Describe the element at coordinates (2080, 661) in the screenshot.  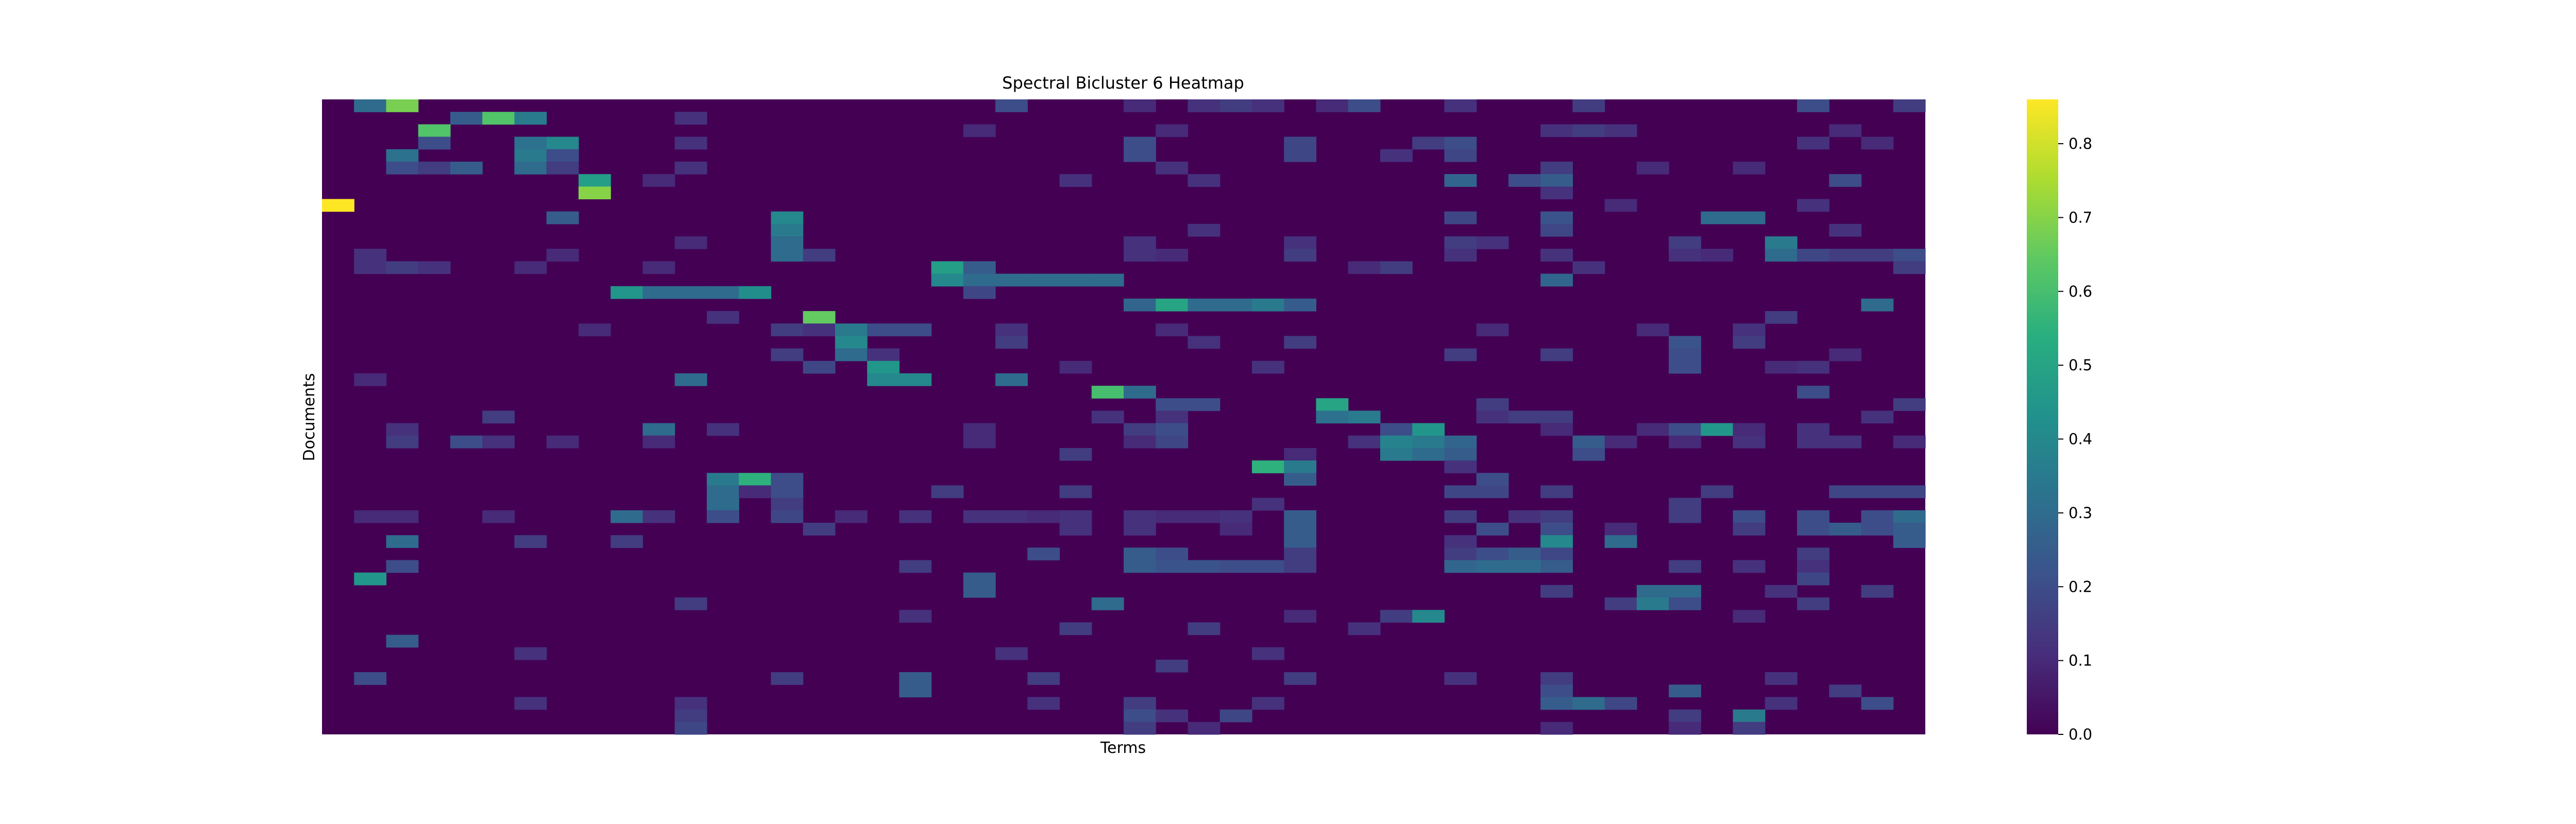
I see `colorbar-tick-label: 0.1` at that location.